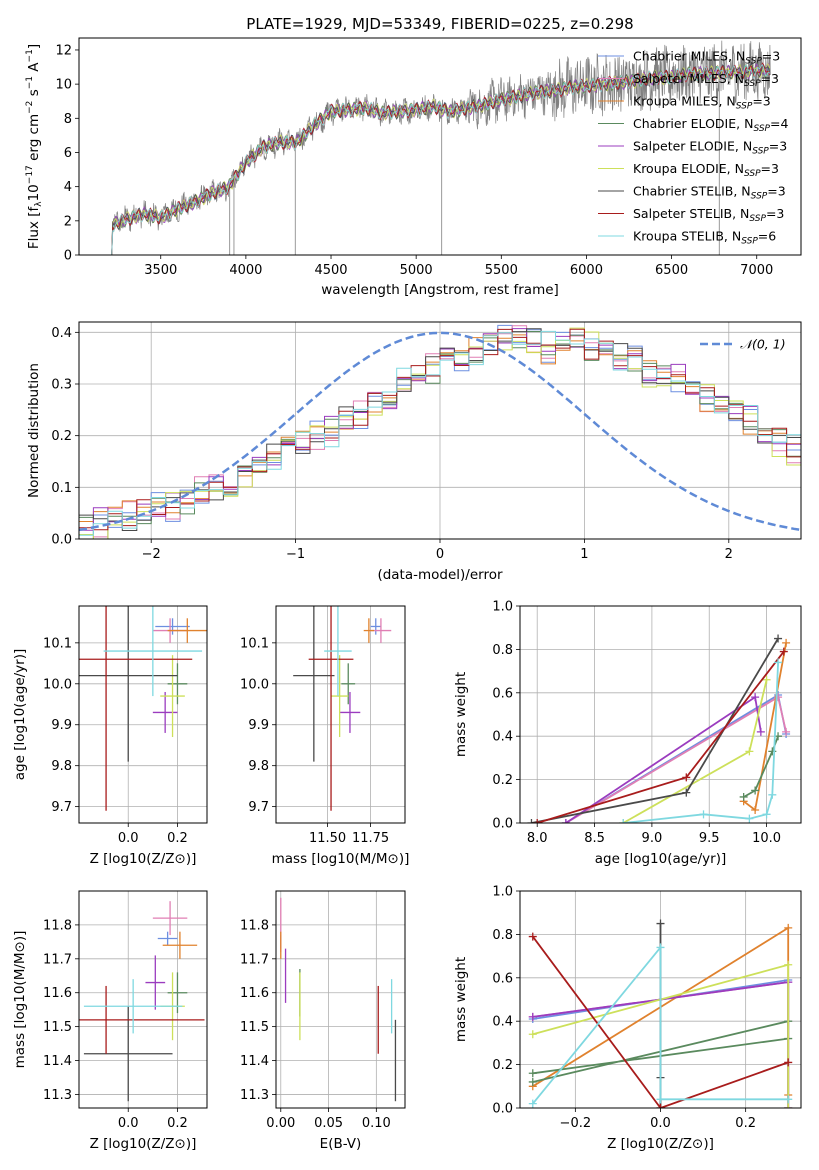  I want to click on y-label-part: A, so click(34, 69).